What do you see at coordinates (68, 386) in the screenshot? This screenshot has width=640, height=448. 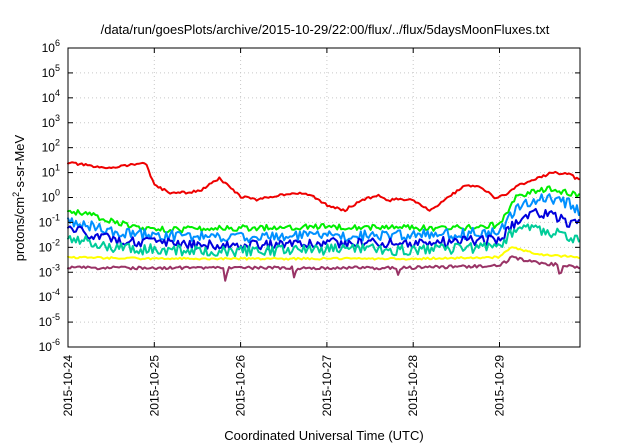 I see `x-tick-label: 2015-10-24` at bounding box center [68, 386].